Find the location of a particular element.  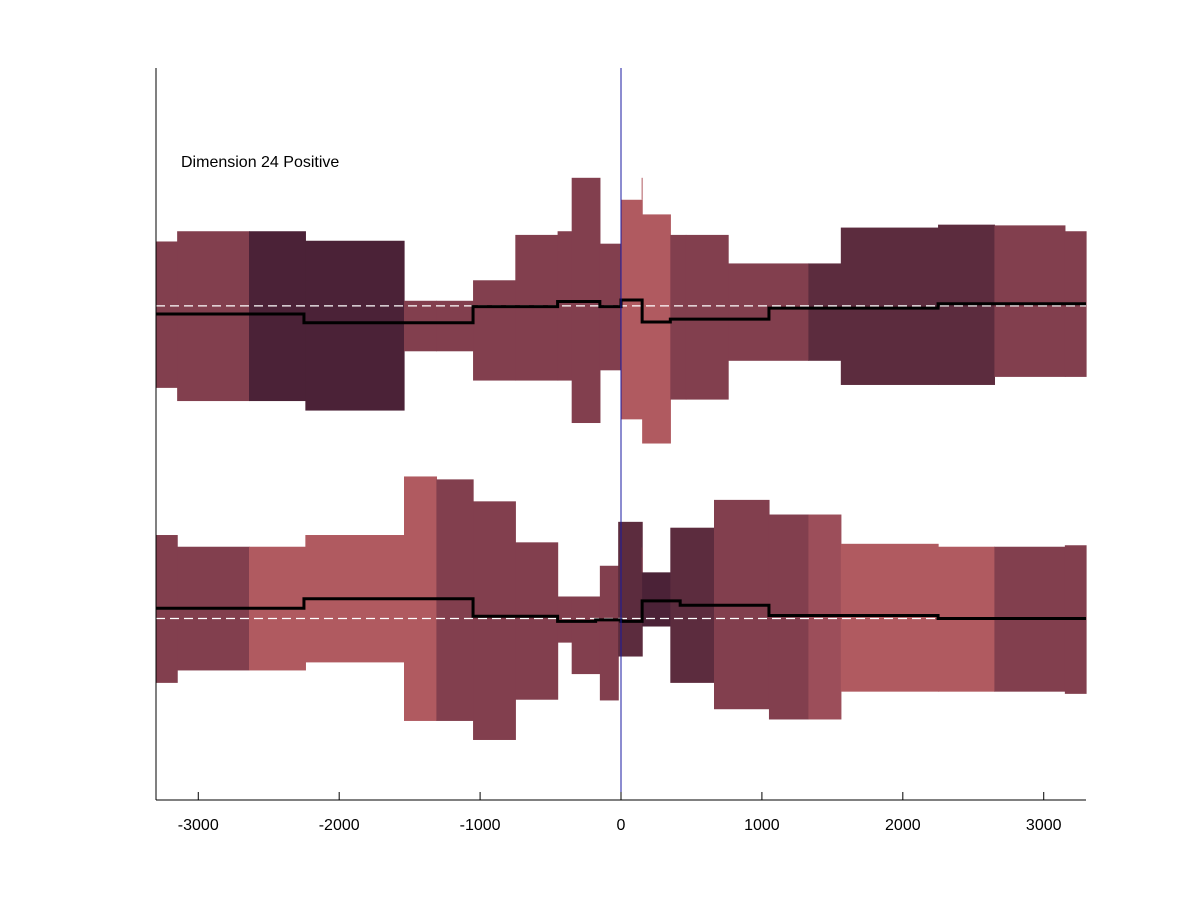

x-tick-label-7: 3000 is located at coordinates (1044, 825).